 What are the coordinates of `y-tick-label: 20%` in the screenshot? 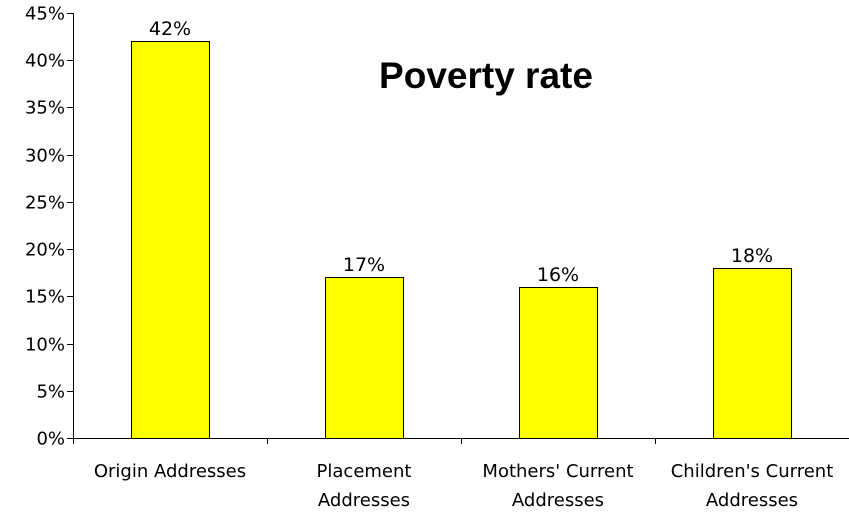 It's located at (45, 250).